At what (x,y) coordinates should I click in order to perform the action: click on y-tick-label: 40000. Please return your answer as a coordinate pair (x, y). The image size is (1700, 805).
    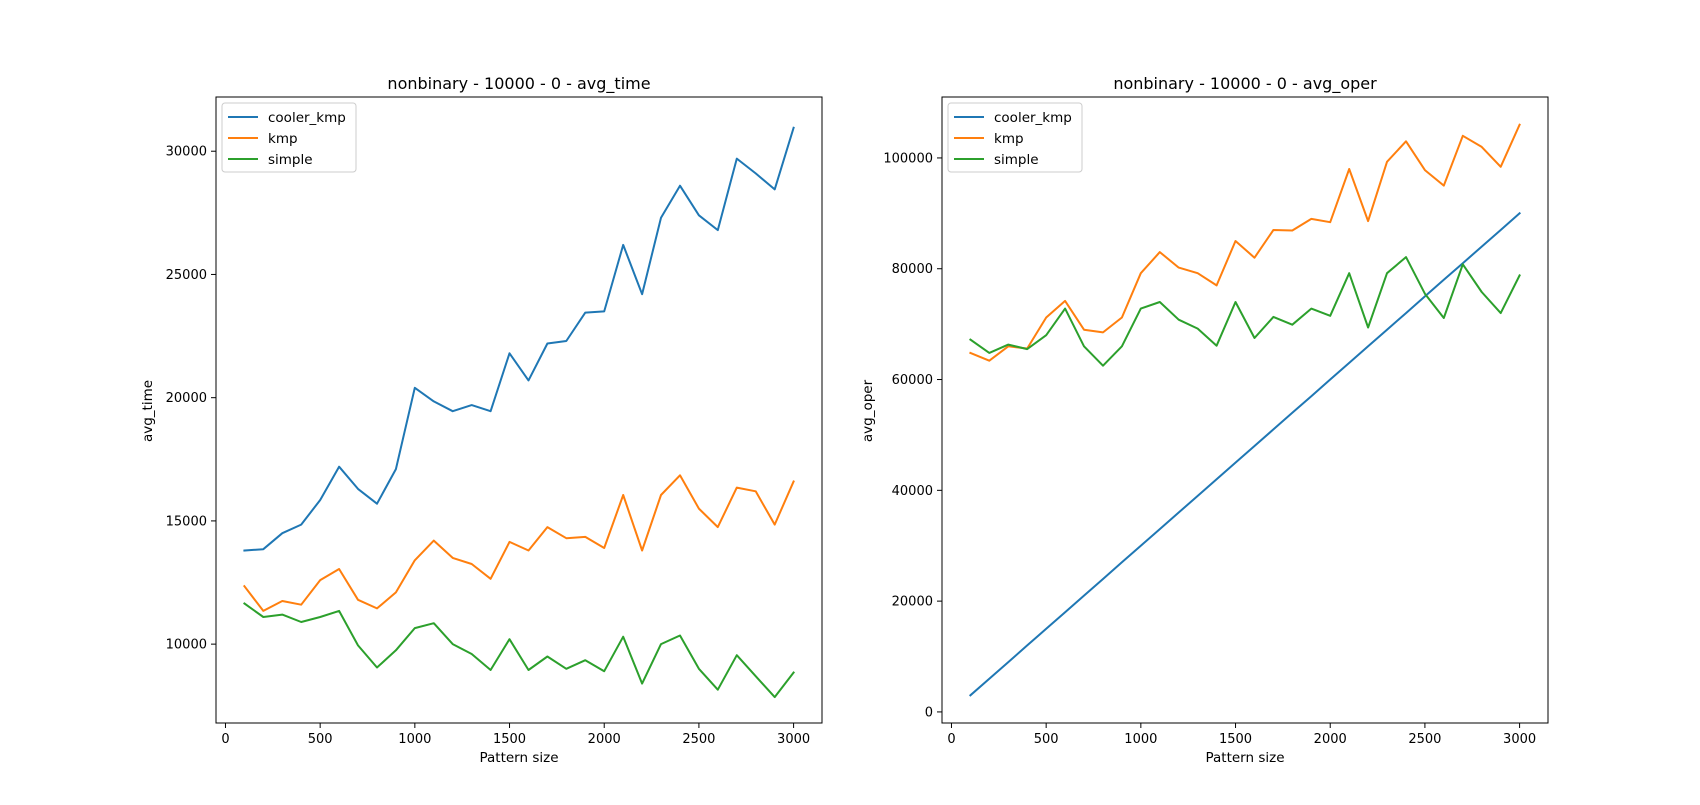
    Looking at the image, I should click on (912, 491).